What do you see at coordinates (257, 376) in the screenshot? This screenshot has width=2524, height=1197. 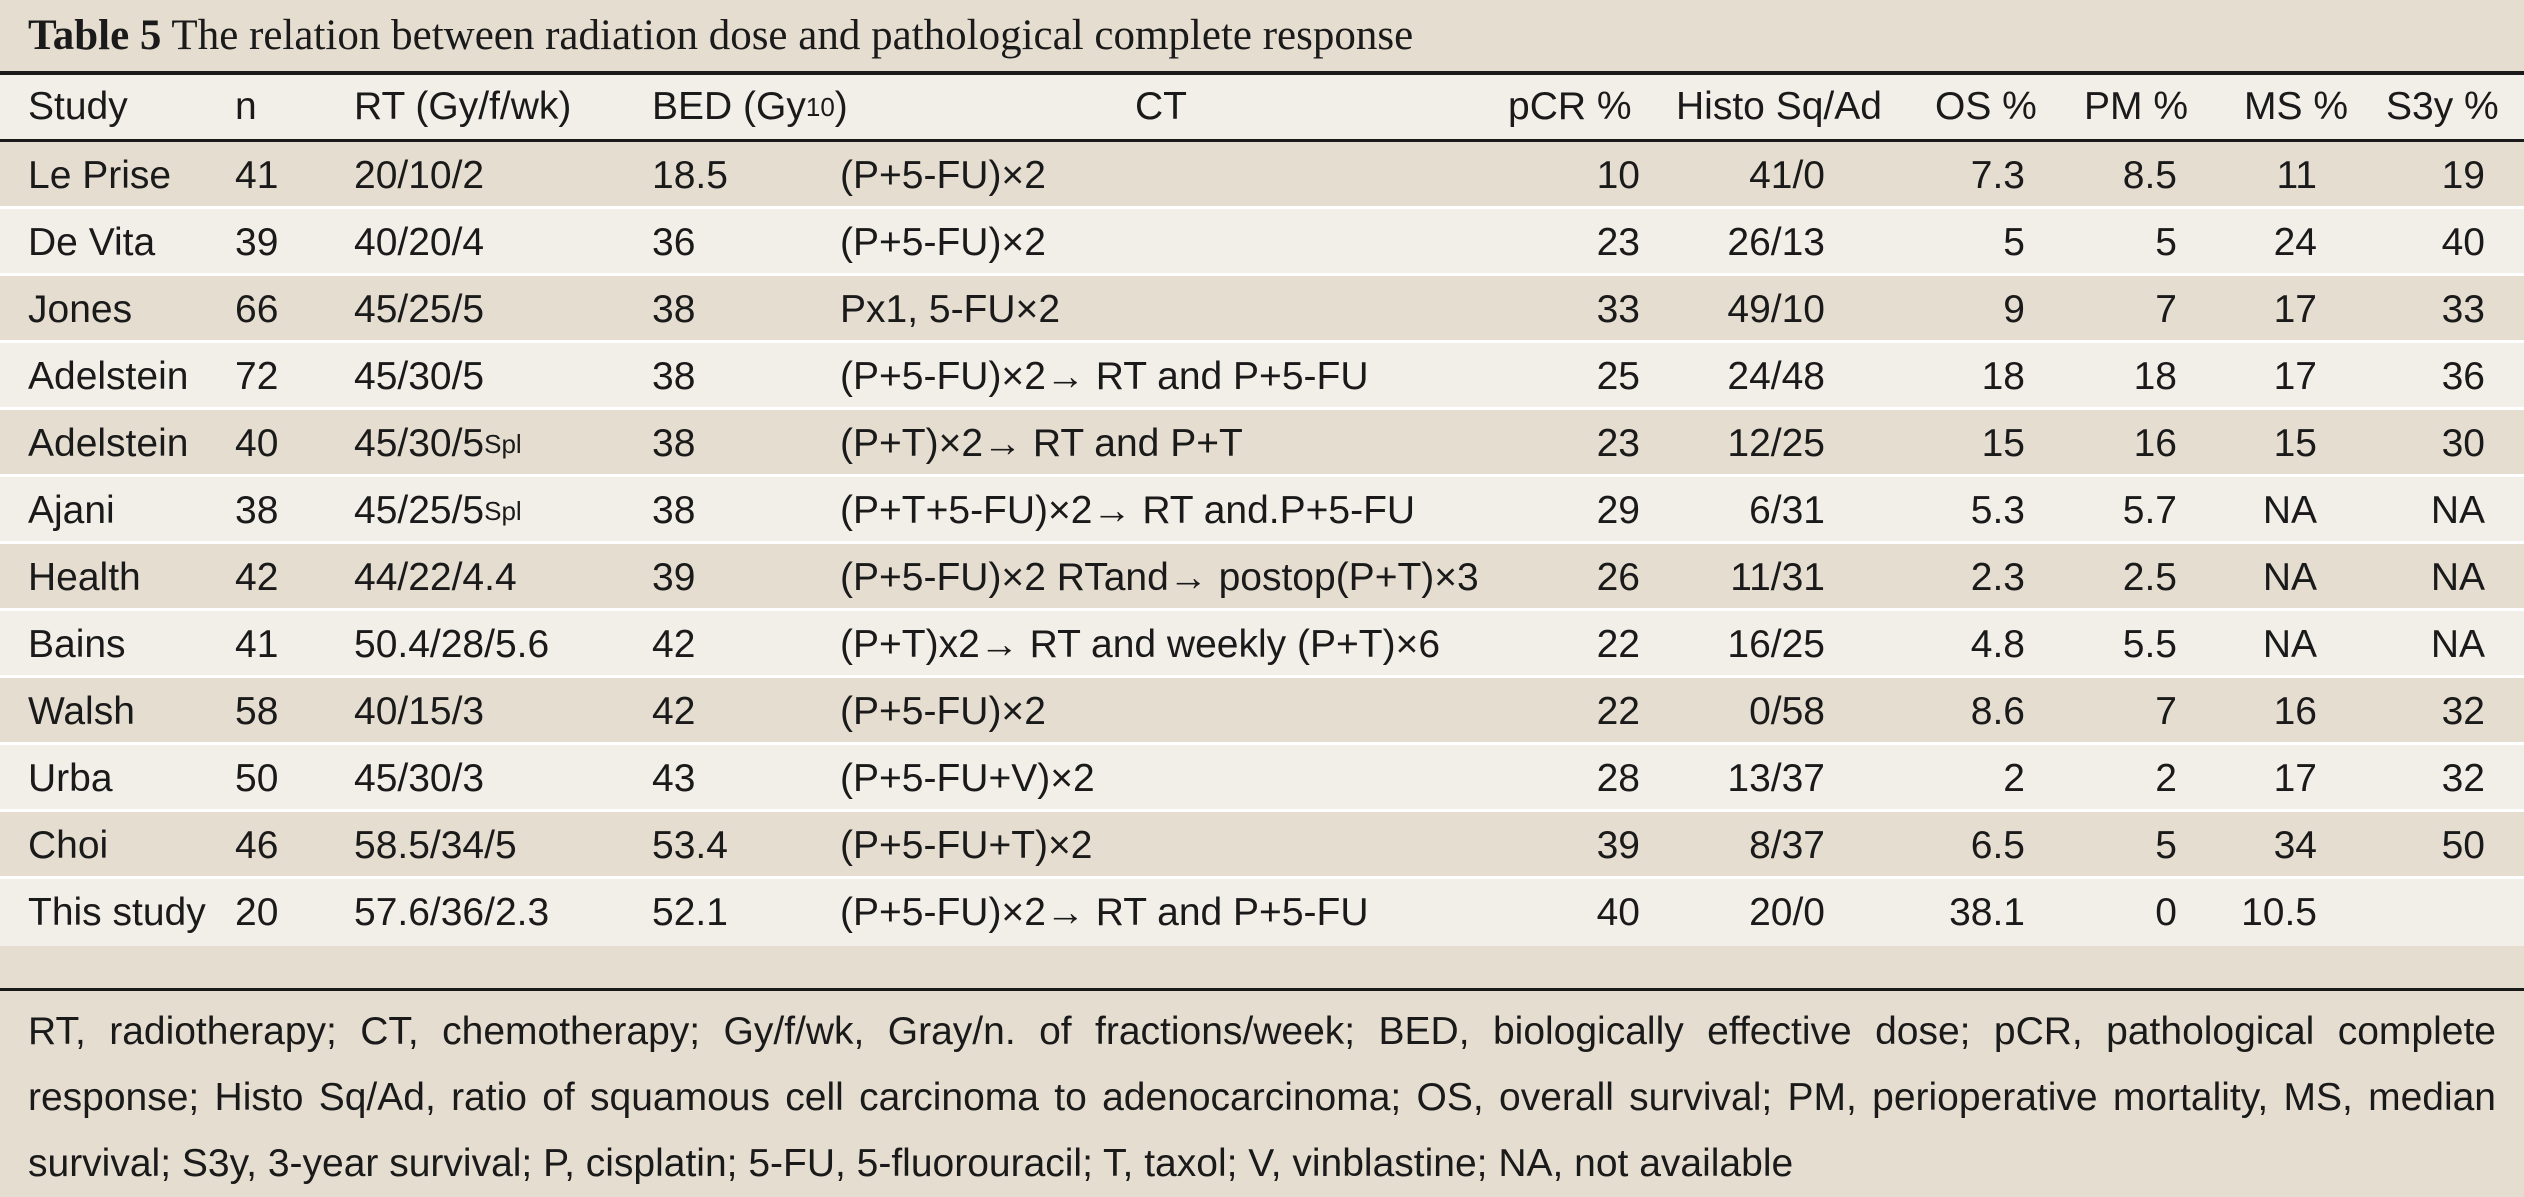 I see `cell-n-text: 72` at bounding box center [257, 376].